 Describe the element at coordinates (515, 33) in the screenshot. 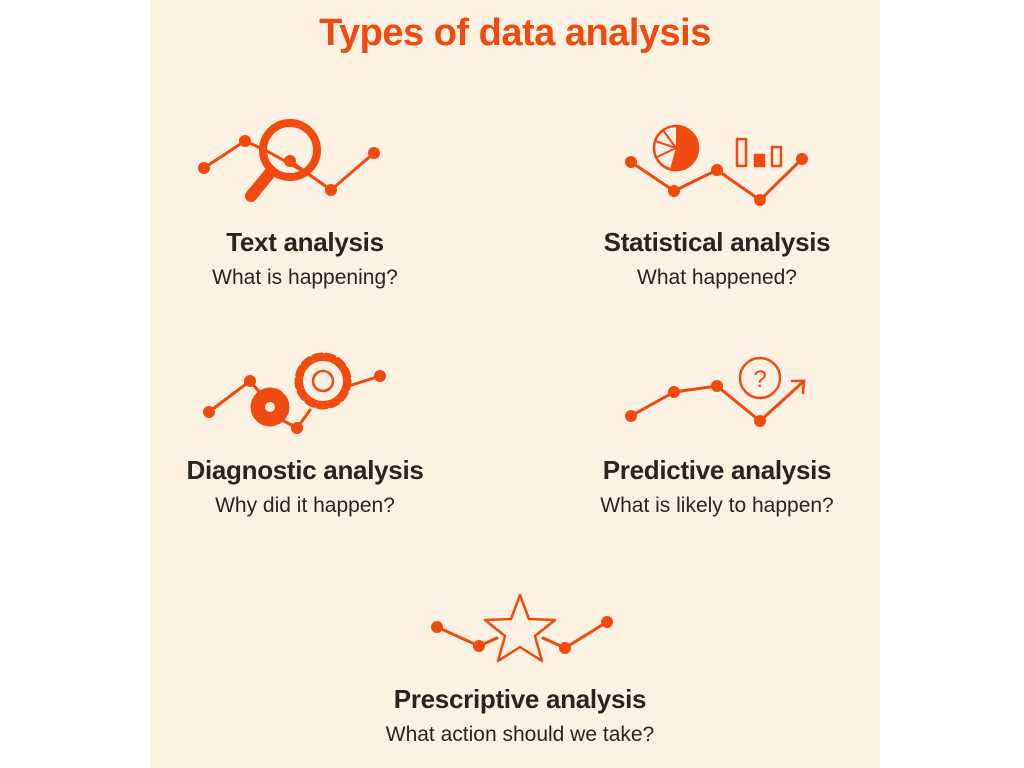

I see `page-title: Types of data analysis` at that location.